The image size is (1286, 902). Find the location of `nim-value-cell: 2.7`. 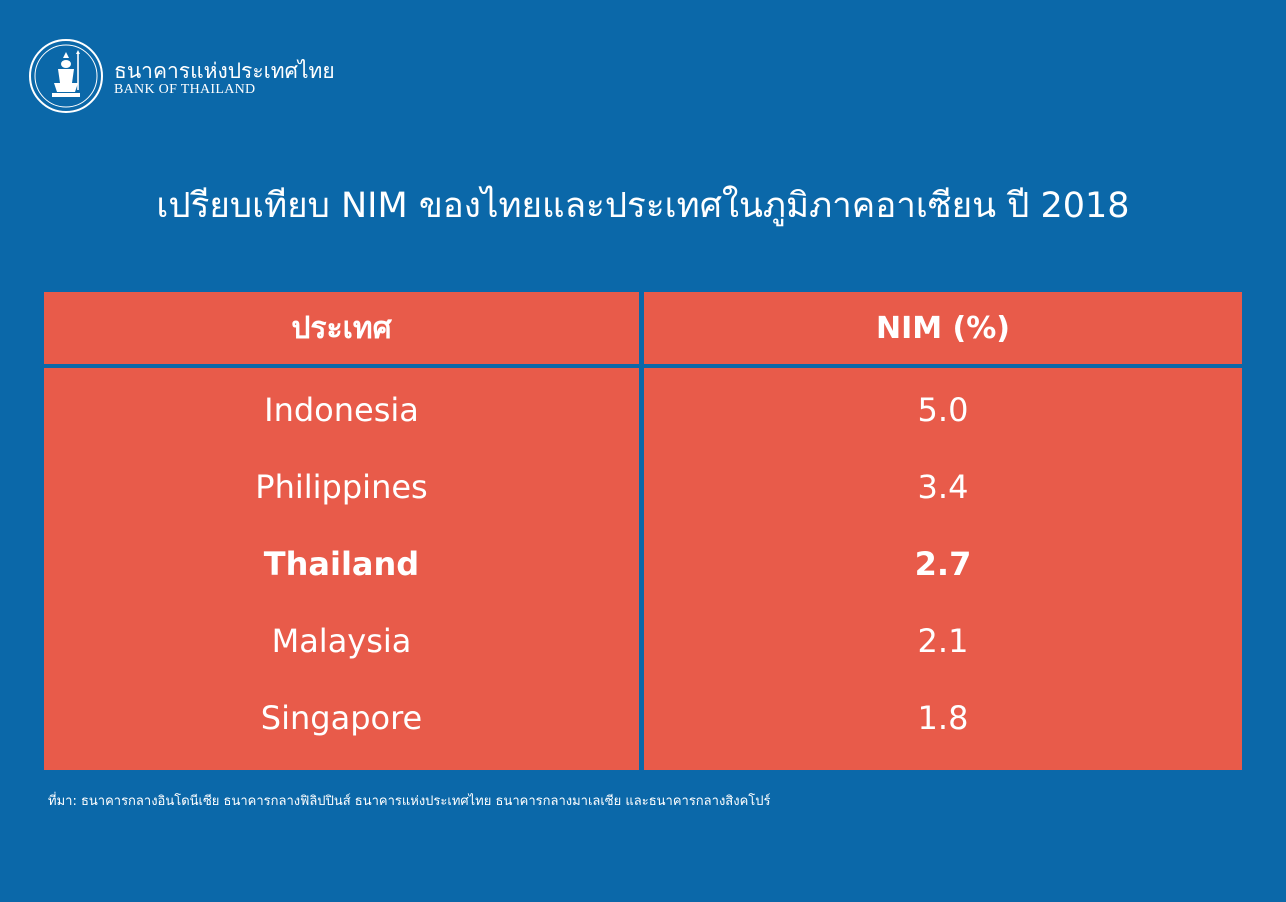

nim-value-cell: 2.7 is located at coordinates (943, 564).